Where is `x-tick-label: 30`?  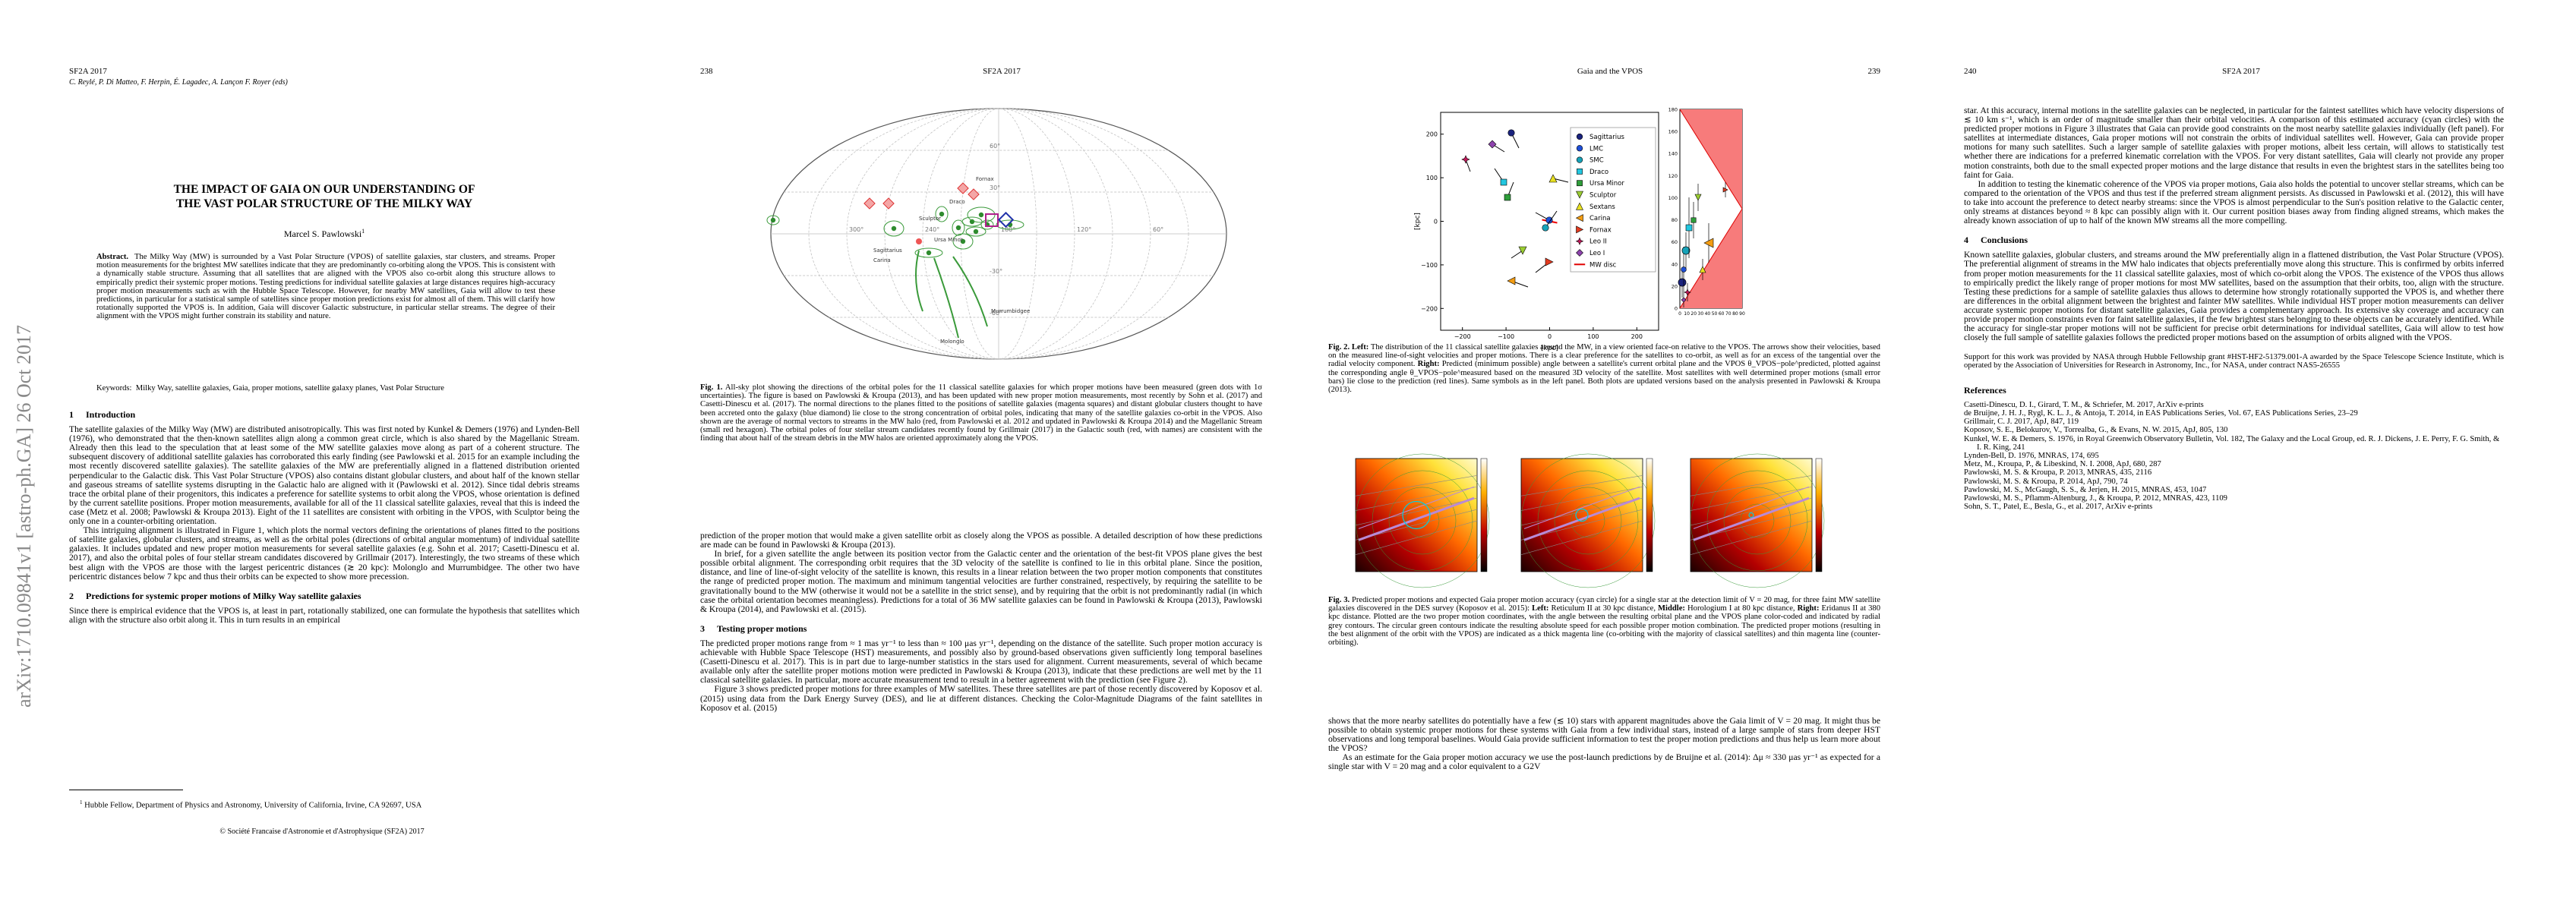
x-tick-label: 30 is located at coordinates (1701, 314).